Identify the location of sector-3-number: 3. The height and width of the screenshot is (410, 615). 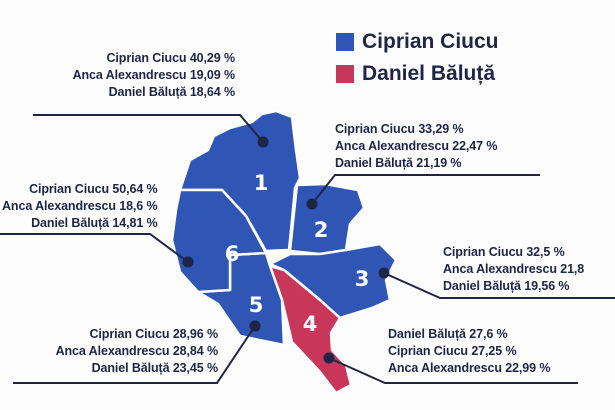
(362, 279).